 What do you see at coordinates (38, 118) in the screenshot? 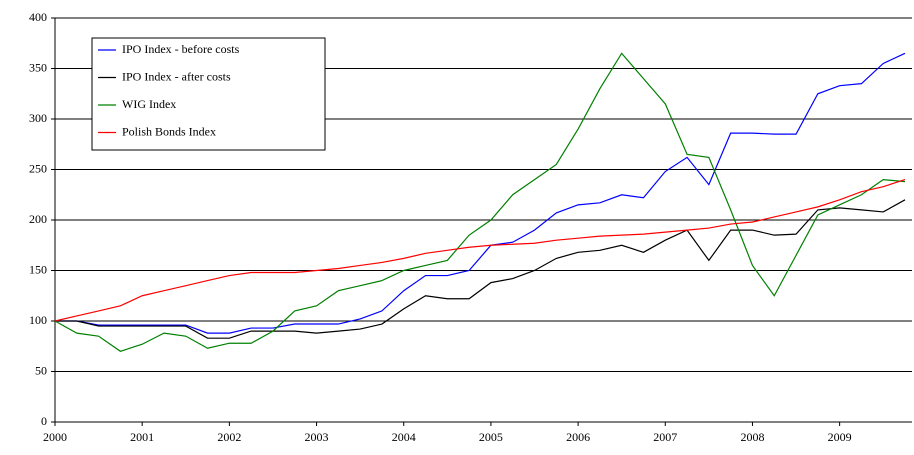
I see `y-tick-label: 300` at bounding box center [38, 118].